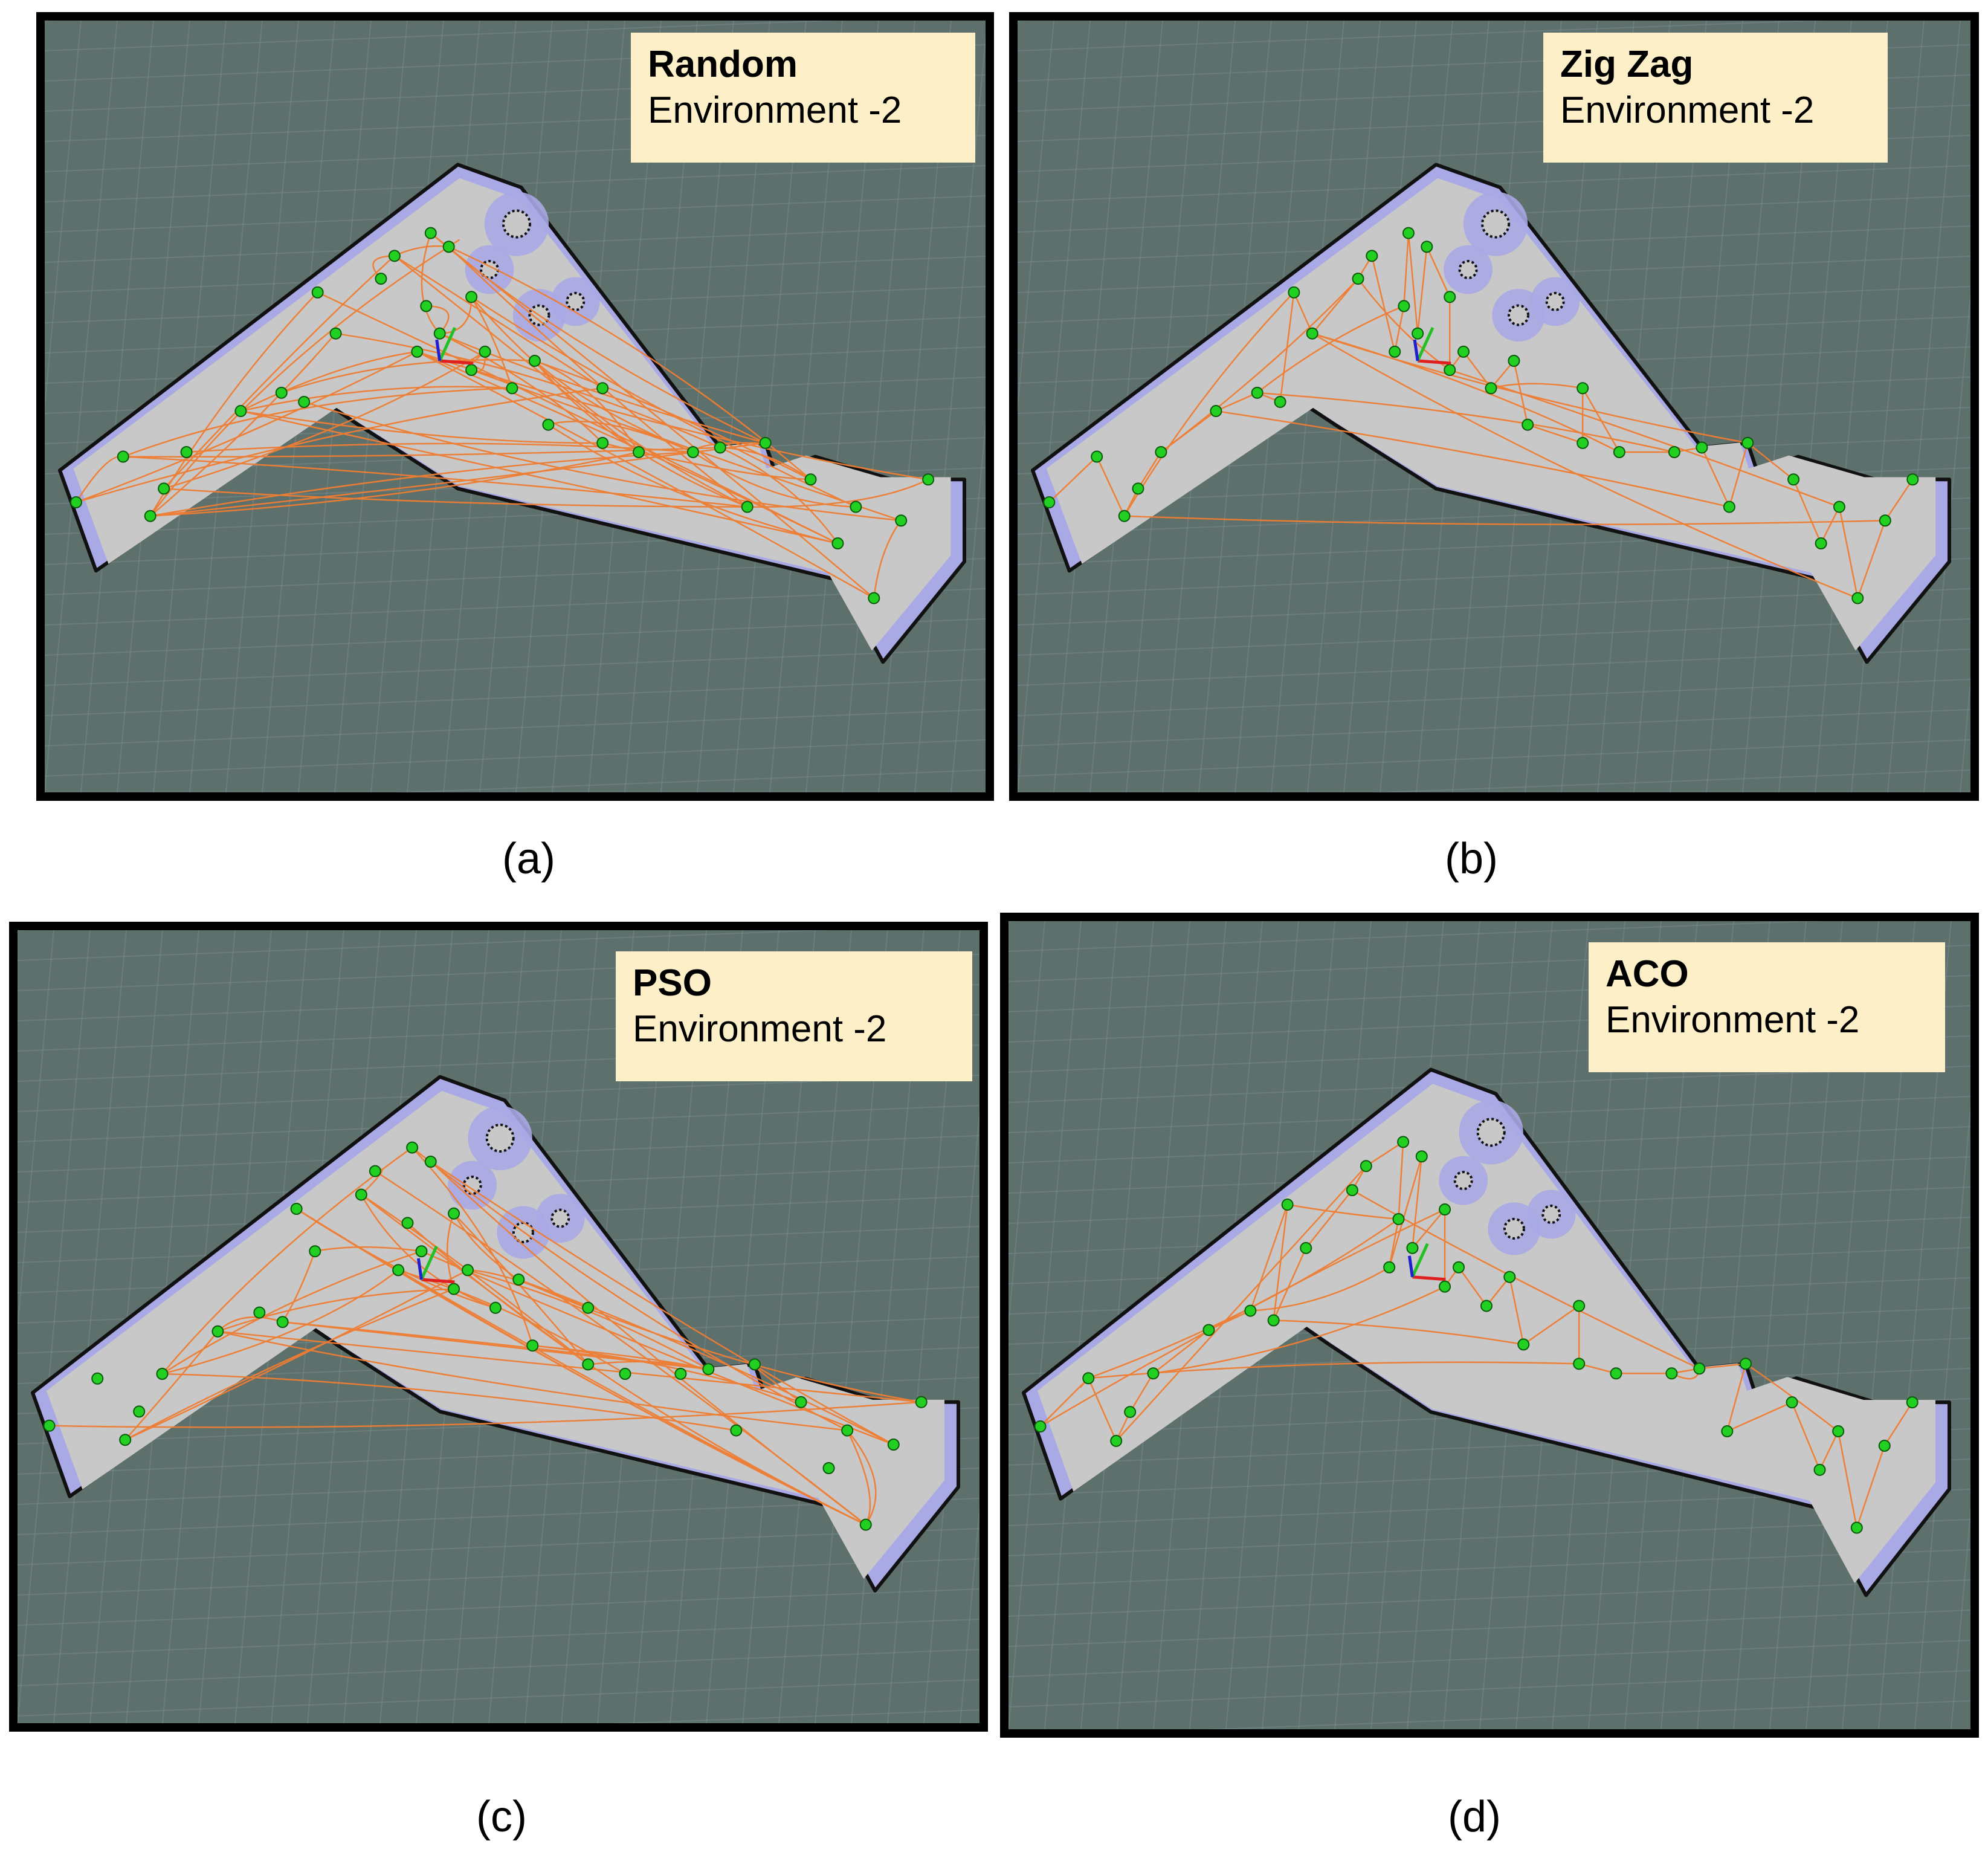  What do you see at coordinates (429, 1263) in the screenshot?
I see `axis-y` at bounding box center [429, 1263].